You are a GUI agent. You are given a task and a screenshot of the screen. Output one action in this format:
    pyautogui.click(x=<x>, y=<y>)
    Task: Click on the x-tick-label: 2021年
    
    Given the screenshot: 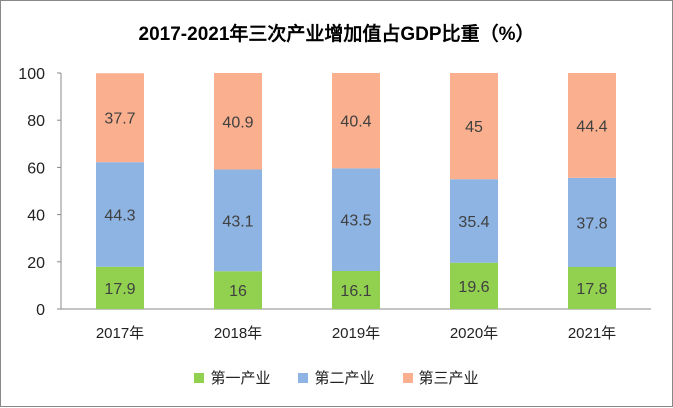 What is the action you would take?
    pyautogui.click(x=592, y=333)
    